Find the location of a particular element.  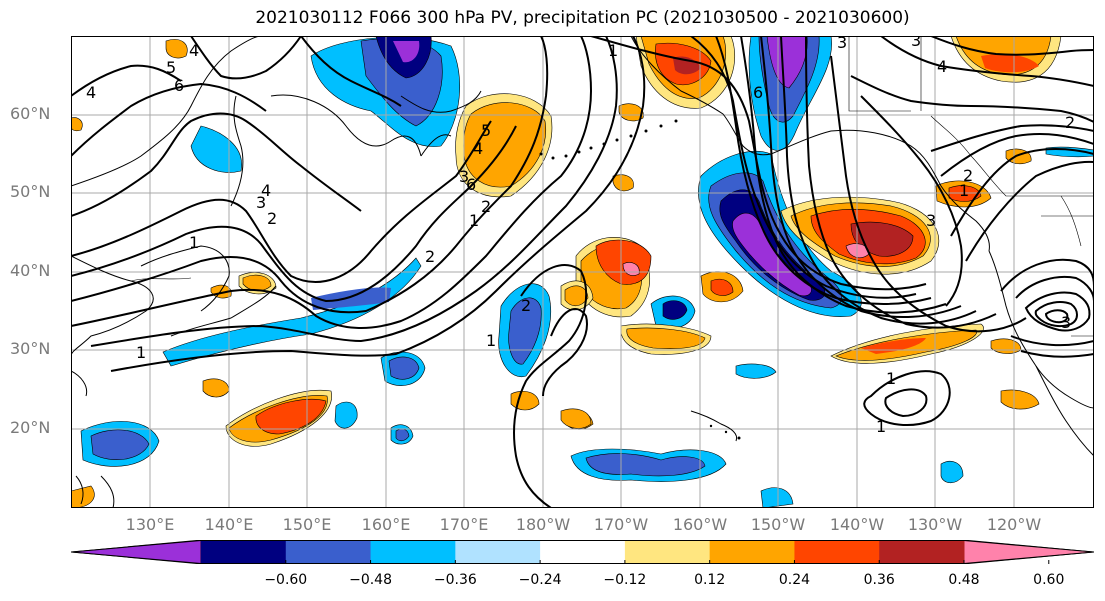

colorbar-extension-low is located at coordinates (136, 552).